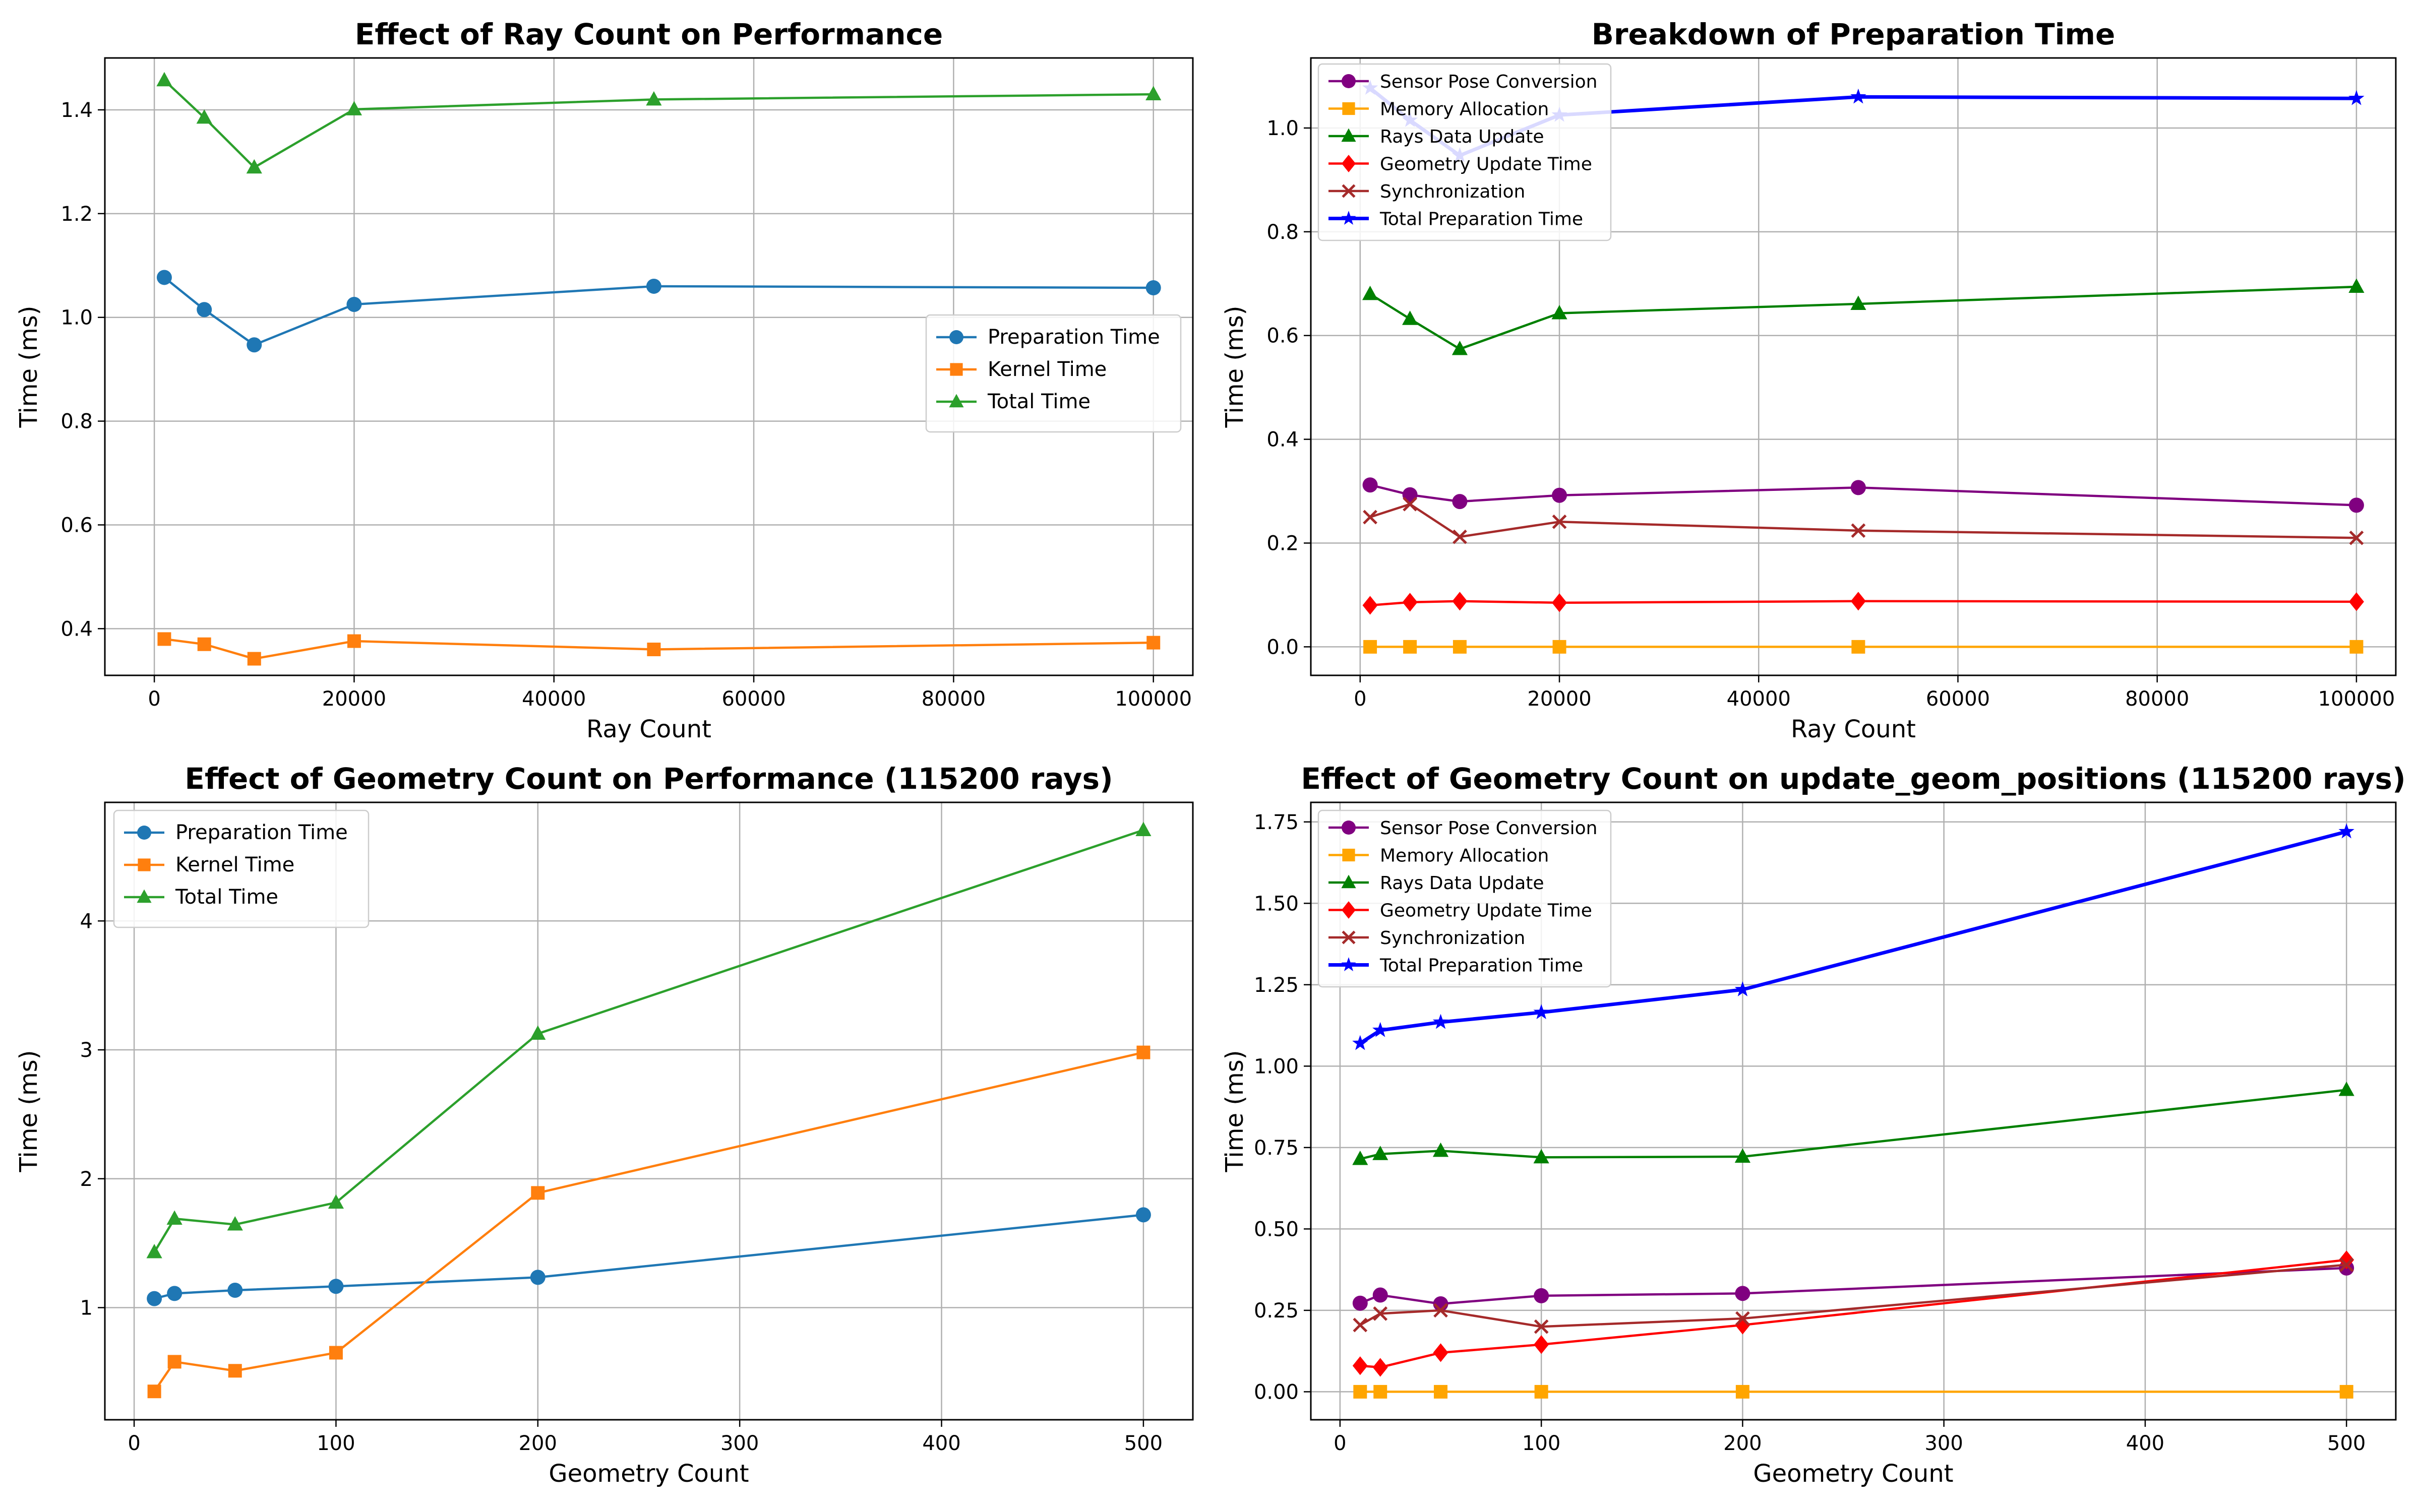 The image size is (2420, 1512). Describe the element at coordinates (538, 1443) in the screenshot. I see `x-tick-label: 200` at that location.